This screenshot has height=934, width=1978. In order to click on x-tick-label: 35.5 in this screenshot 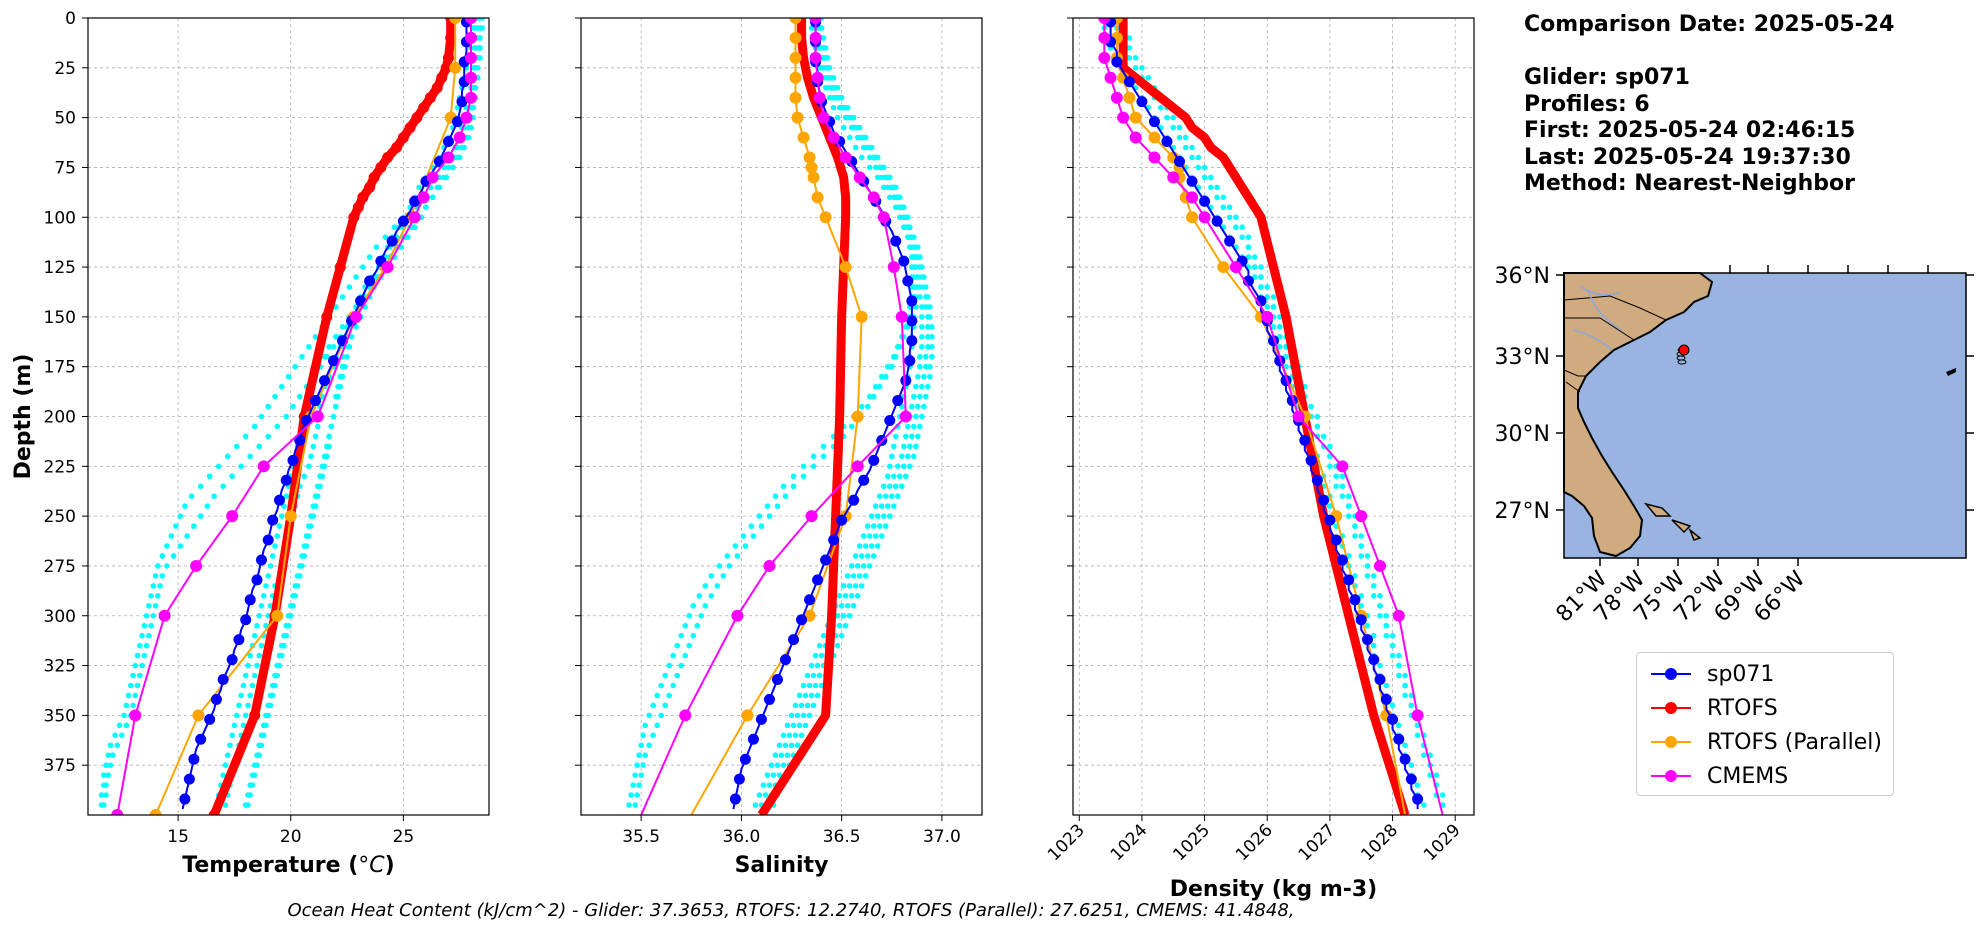, I will do `click(641, 837)`.